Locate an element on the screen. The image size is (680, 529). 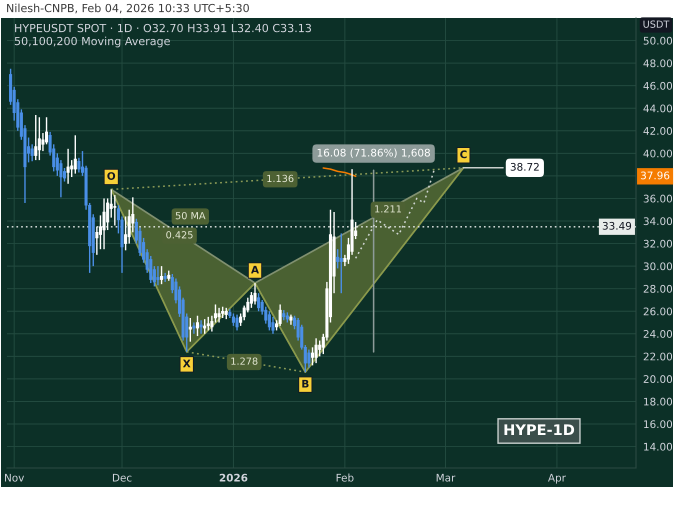
y-tick-label: 22.00 is located at coordinates (658, 356).